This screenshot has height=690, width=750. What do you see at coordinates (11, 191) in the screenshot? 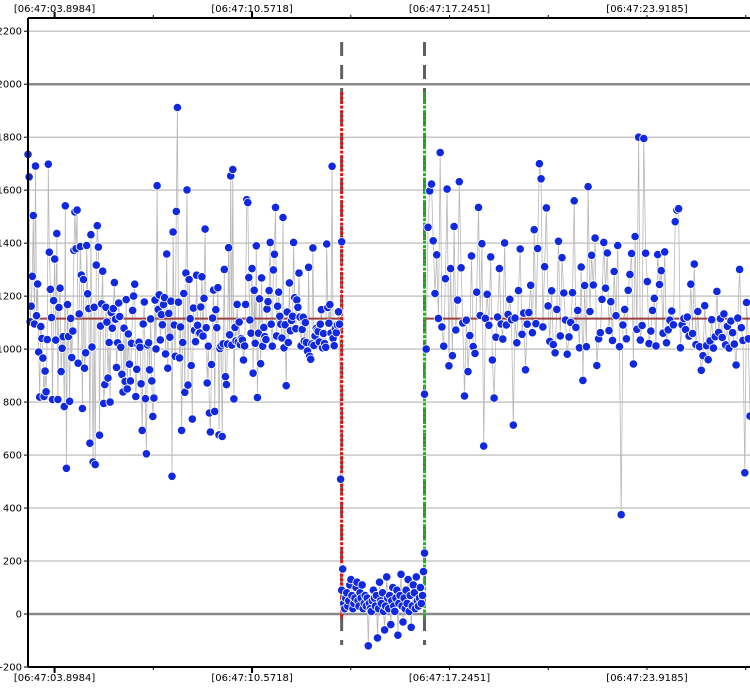
I see `y-tick-label: 1600` at bounding box center [11, 191].